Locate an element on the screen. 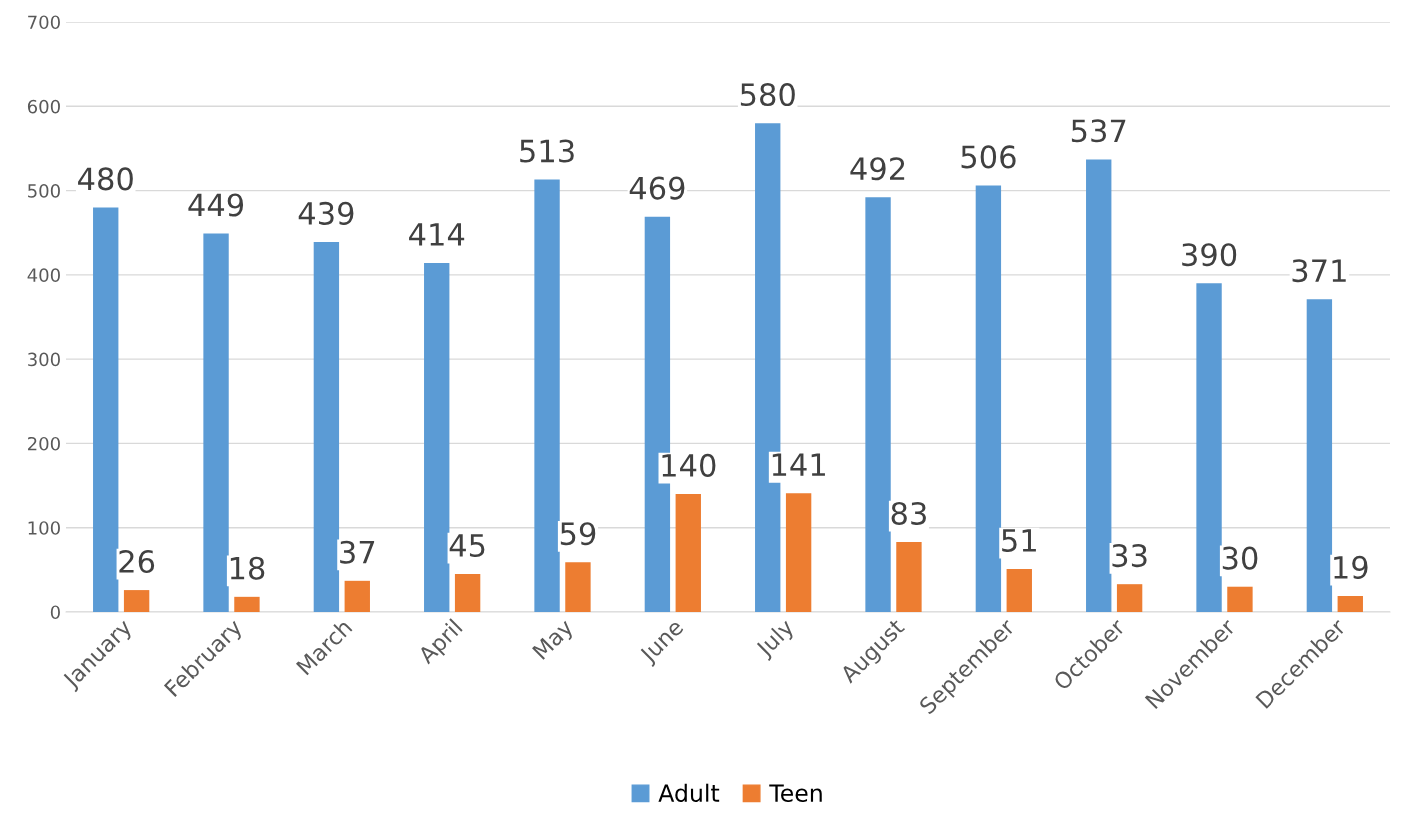 The width and height of the screenshot is (1403, 818). data-label: 18 is located at coordinates (247, 568).